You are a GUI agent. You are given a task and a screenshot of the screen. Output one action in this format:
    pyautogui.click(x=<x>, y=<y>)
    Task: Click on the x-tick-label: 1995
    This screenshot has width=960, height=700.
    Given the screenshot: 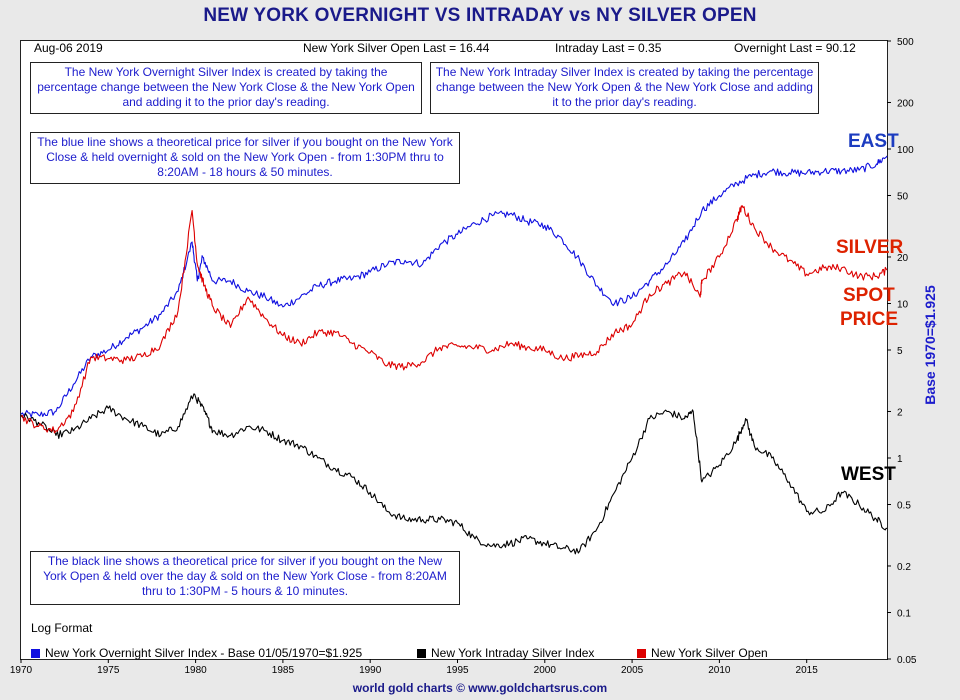 What is the action you would take?
    pyautogui.click(x=457, y=670)
    